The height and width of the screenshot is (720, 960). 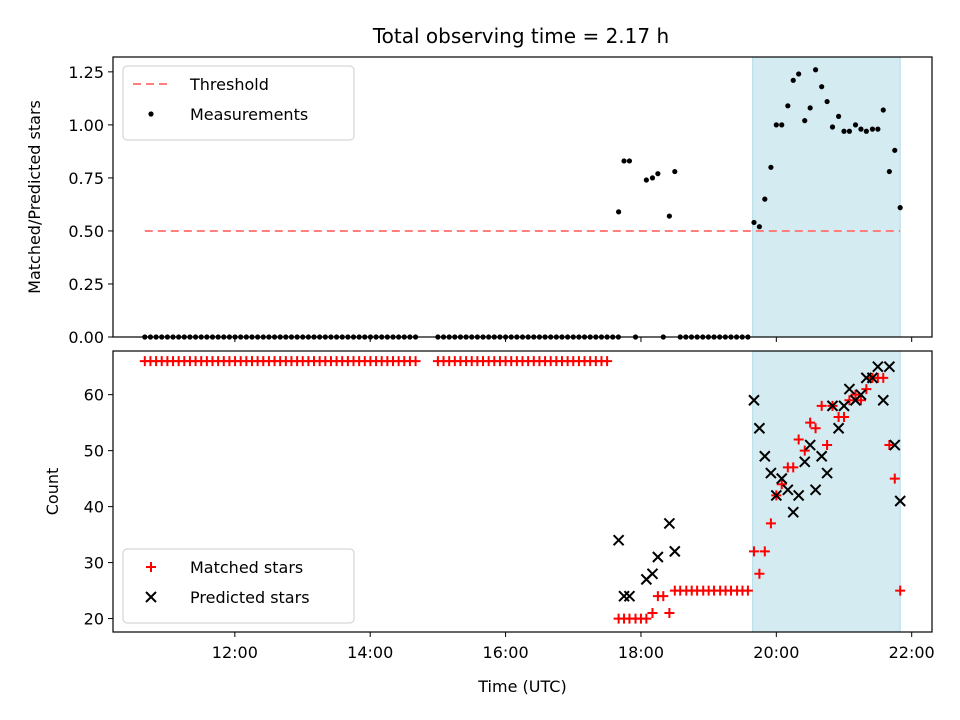 What do you see at coordinates (86, 178) in the screenshot?
I see `y-tick-label: 0.75` at bounding box center [86, 178].